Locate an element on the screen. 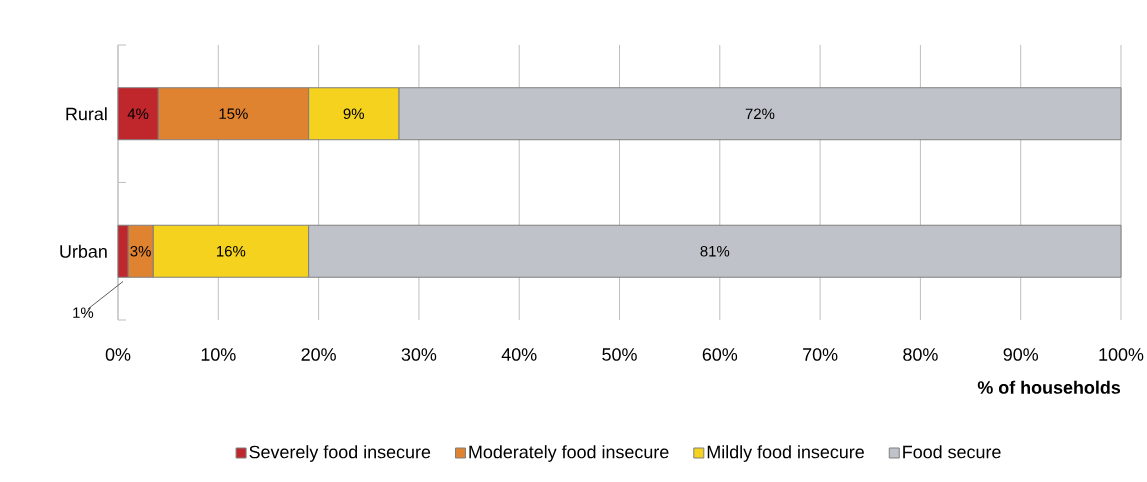 The height and width of the screenshot is (482, 1147). x-axis-title: % of households is located at coordinates (1049, 387).